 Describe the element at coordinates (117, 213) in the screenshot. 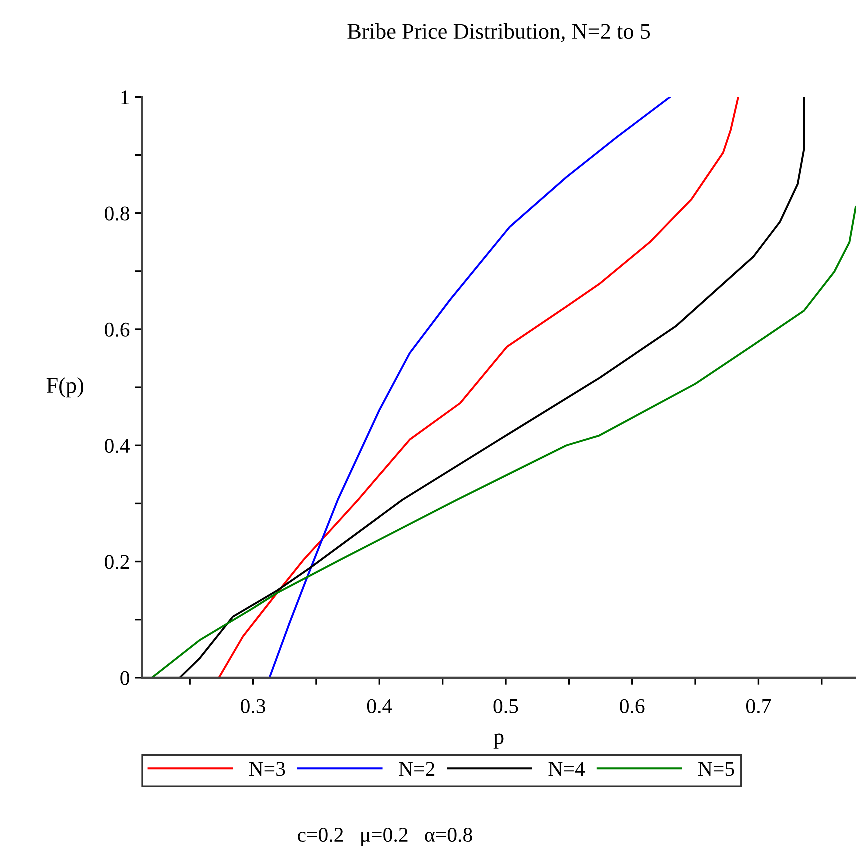

I see `y-tick-label: 0.8` at that location.